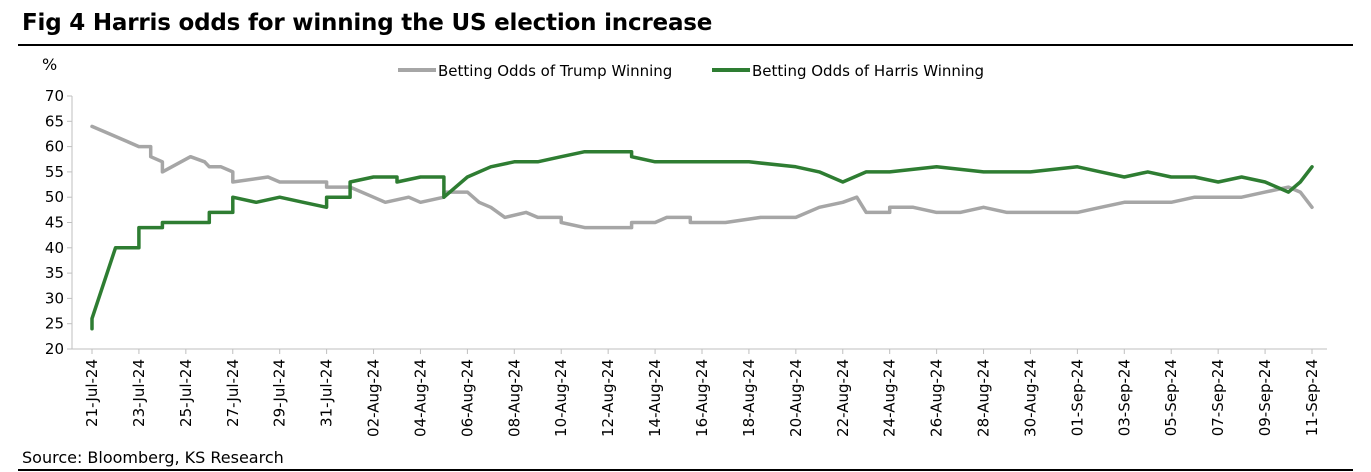 The height and width of the screenshot is (472, 1371). What do you see at coordinates (1077, 397) in the screenshot?
I see `x-tick-label: 01-Sep-24` at bounding box center [1077, 397].